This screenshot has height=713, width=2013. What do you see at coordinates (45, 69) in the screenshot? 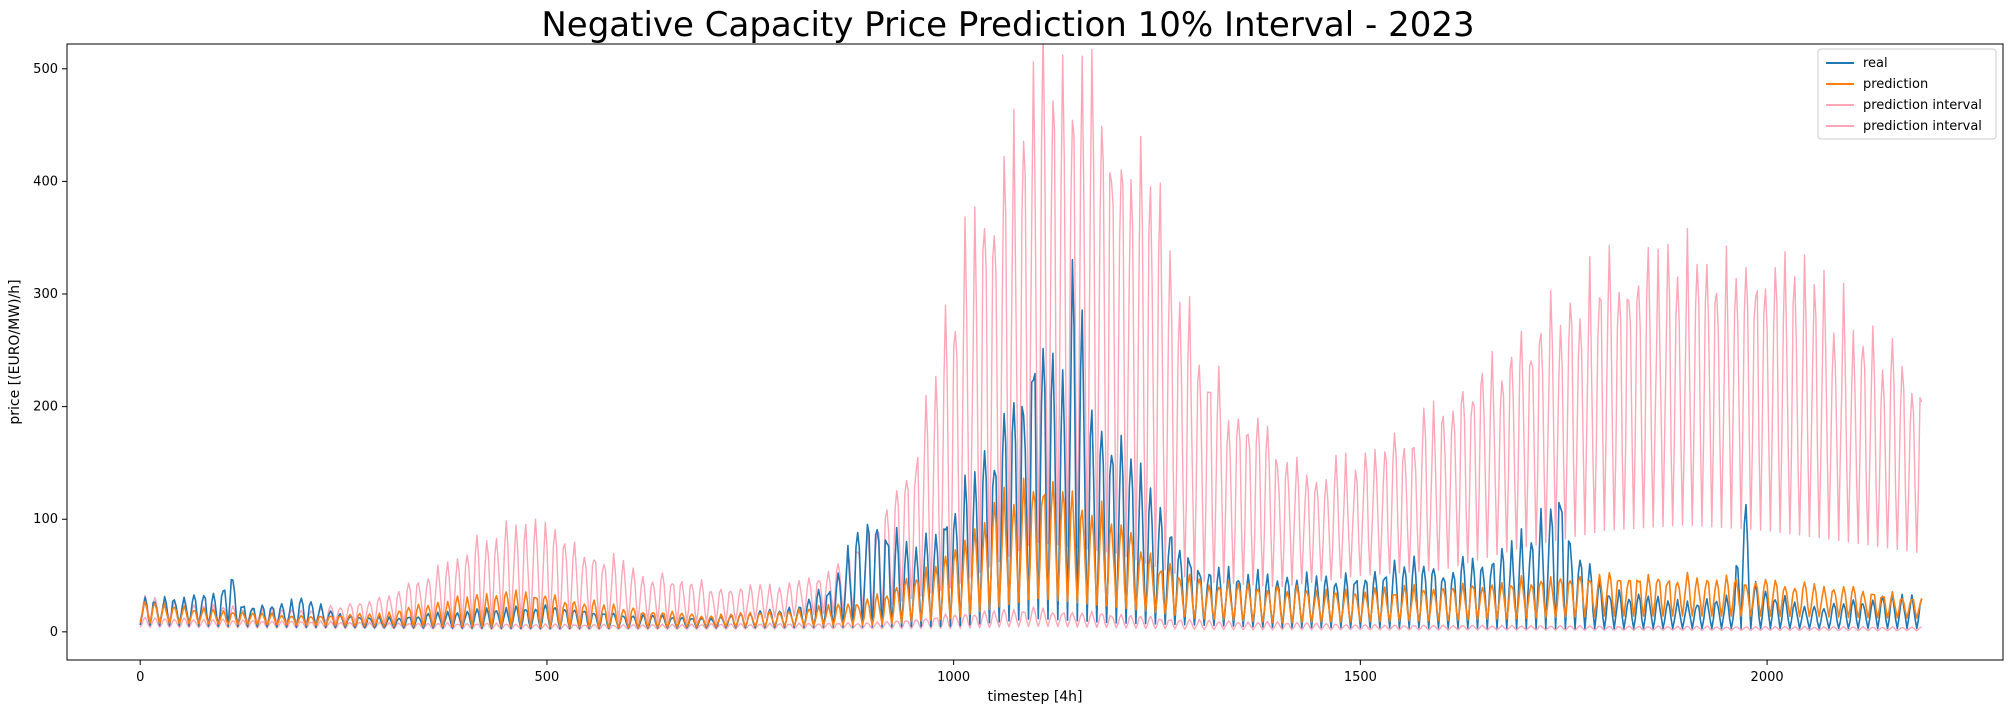
I see `y-tick-label: 500` at bounding box center [45, 69].